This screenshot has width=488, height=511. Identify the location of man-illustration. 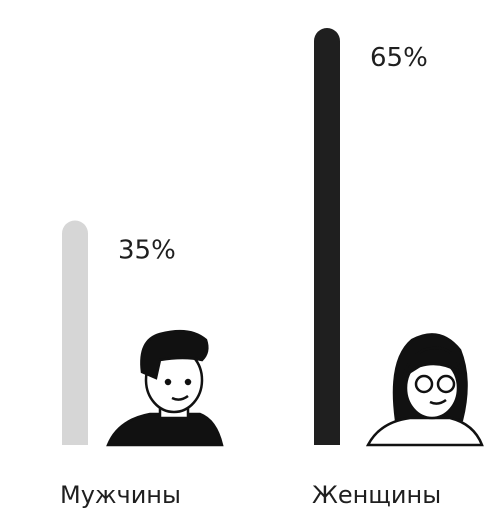
(165, 388).